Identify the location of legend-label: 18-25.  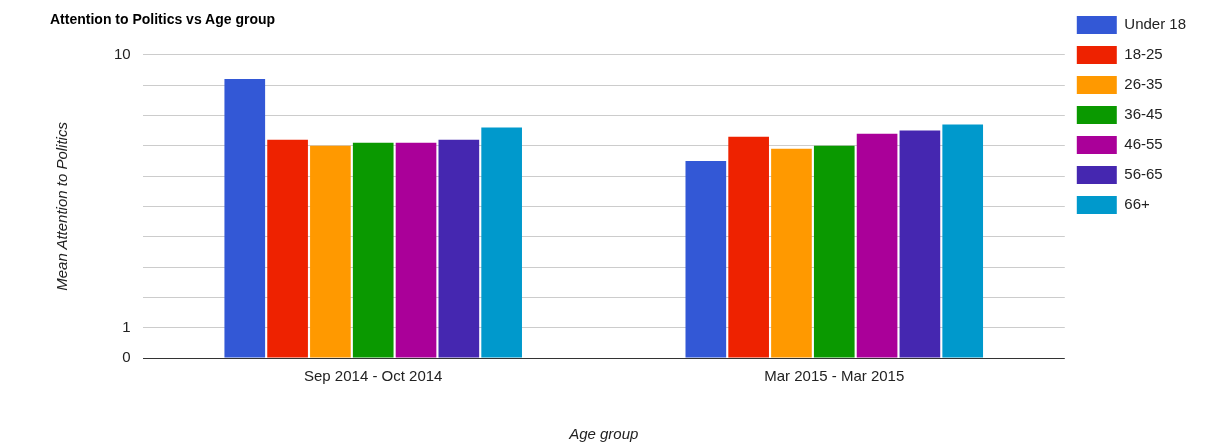
(1143, 54).